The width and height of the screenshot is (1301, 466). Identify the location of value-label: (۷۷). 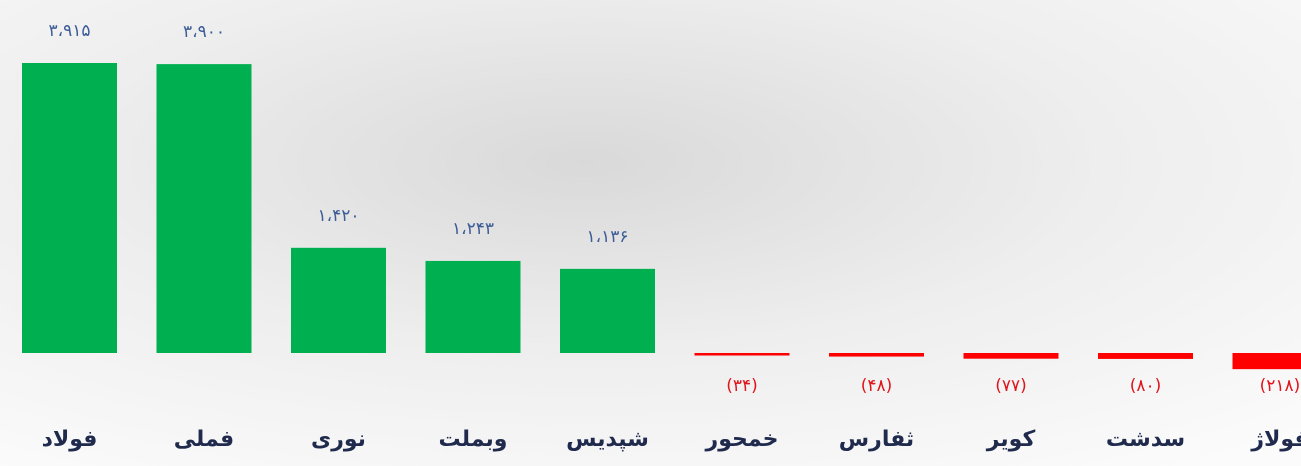
(1011, 386).